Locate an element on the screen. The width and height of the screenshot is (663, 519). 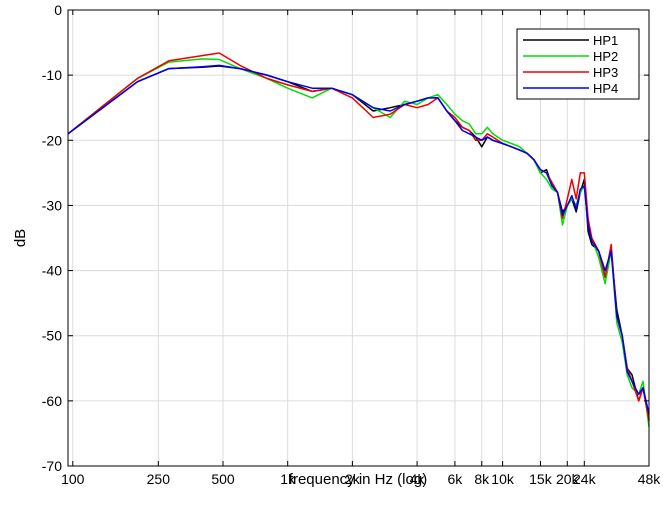
y-tick-label: -70 is located at coordinates (52, 466).